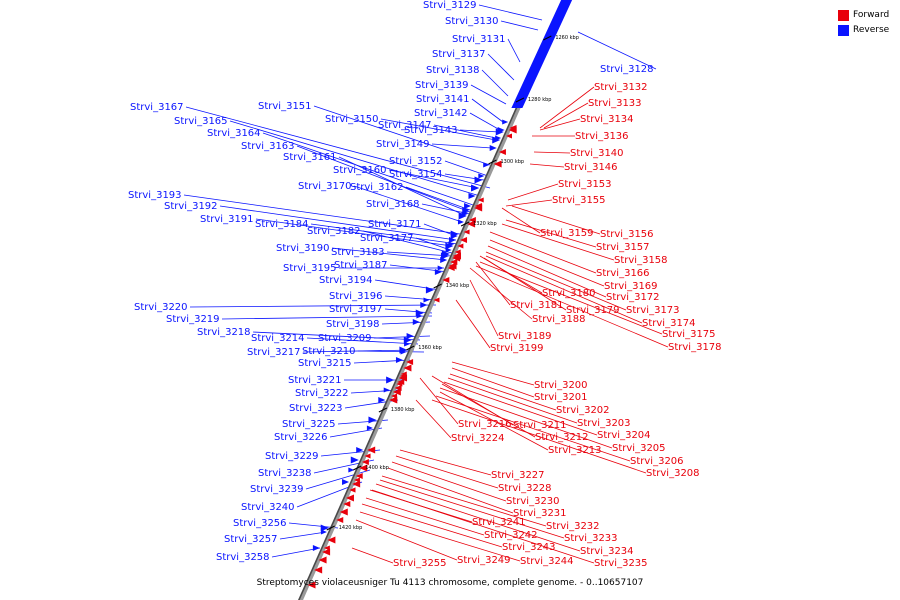  What do you see at coordinates (395, 224) in the screenshot?
I see `gene-label: Strvi_3171` at bounding box center [395, 224].